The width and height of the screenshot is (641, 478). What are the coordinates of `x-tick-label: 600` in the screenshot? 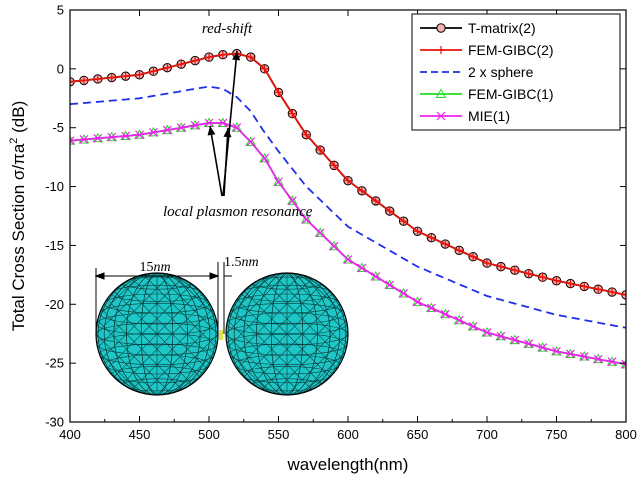 It's located at (348, 434).